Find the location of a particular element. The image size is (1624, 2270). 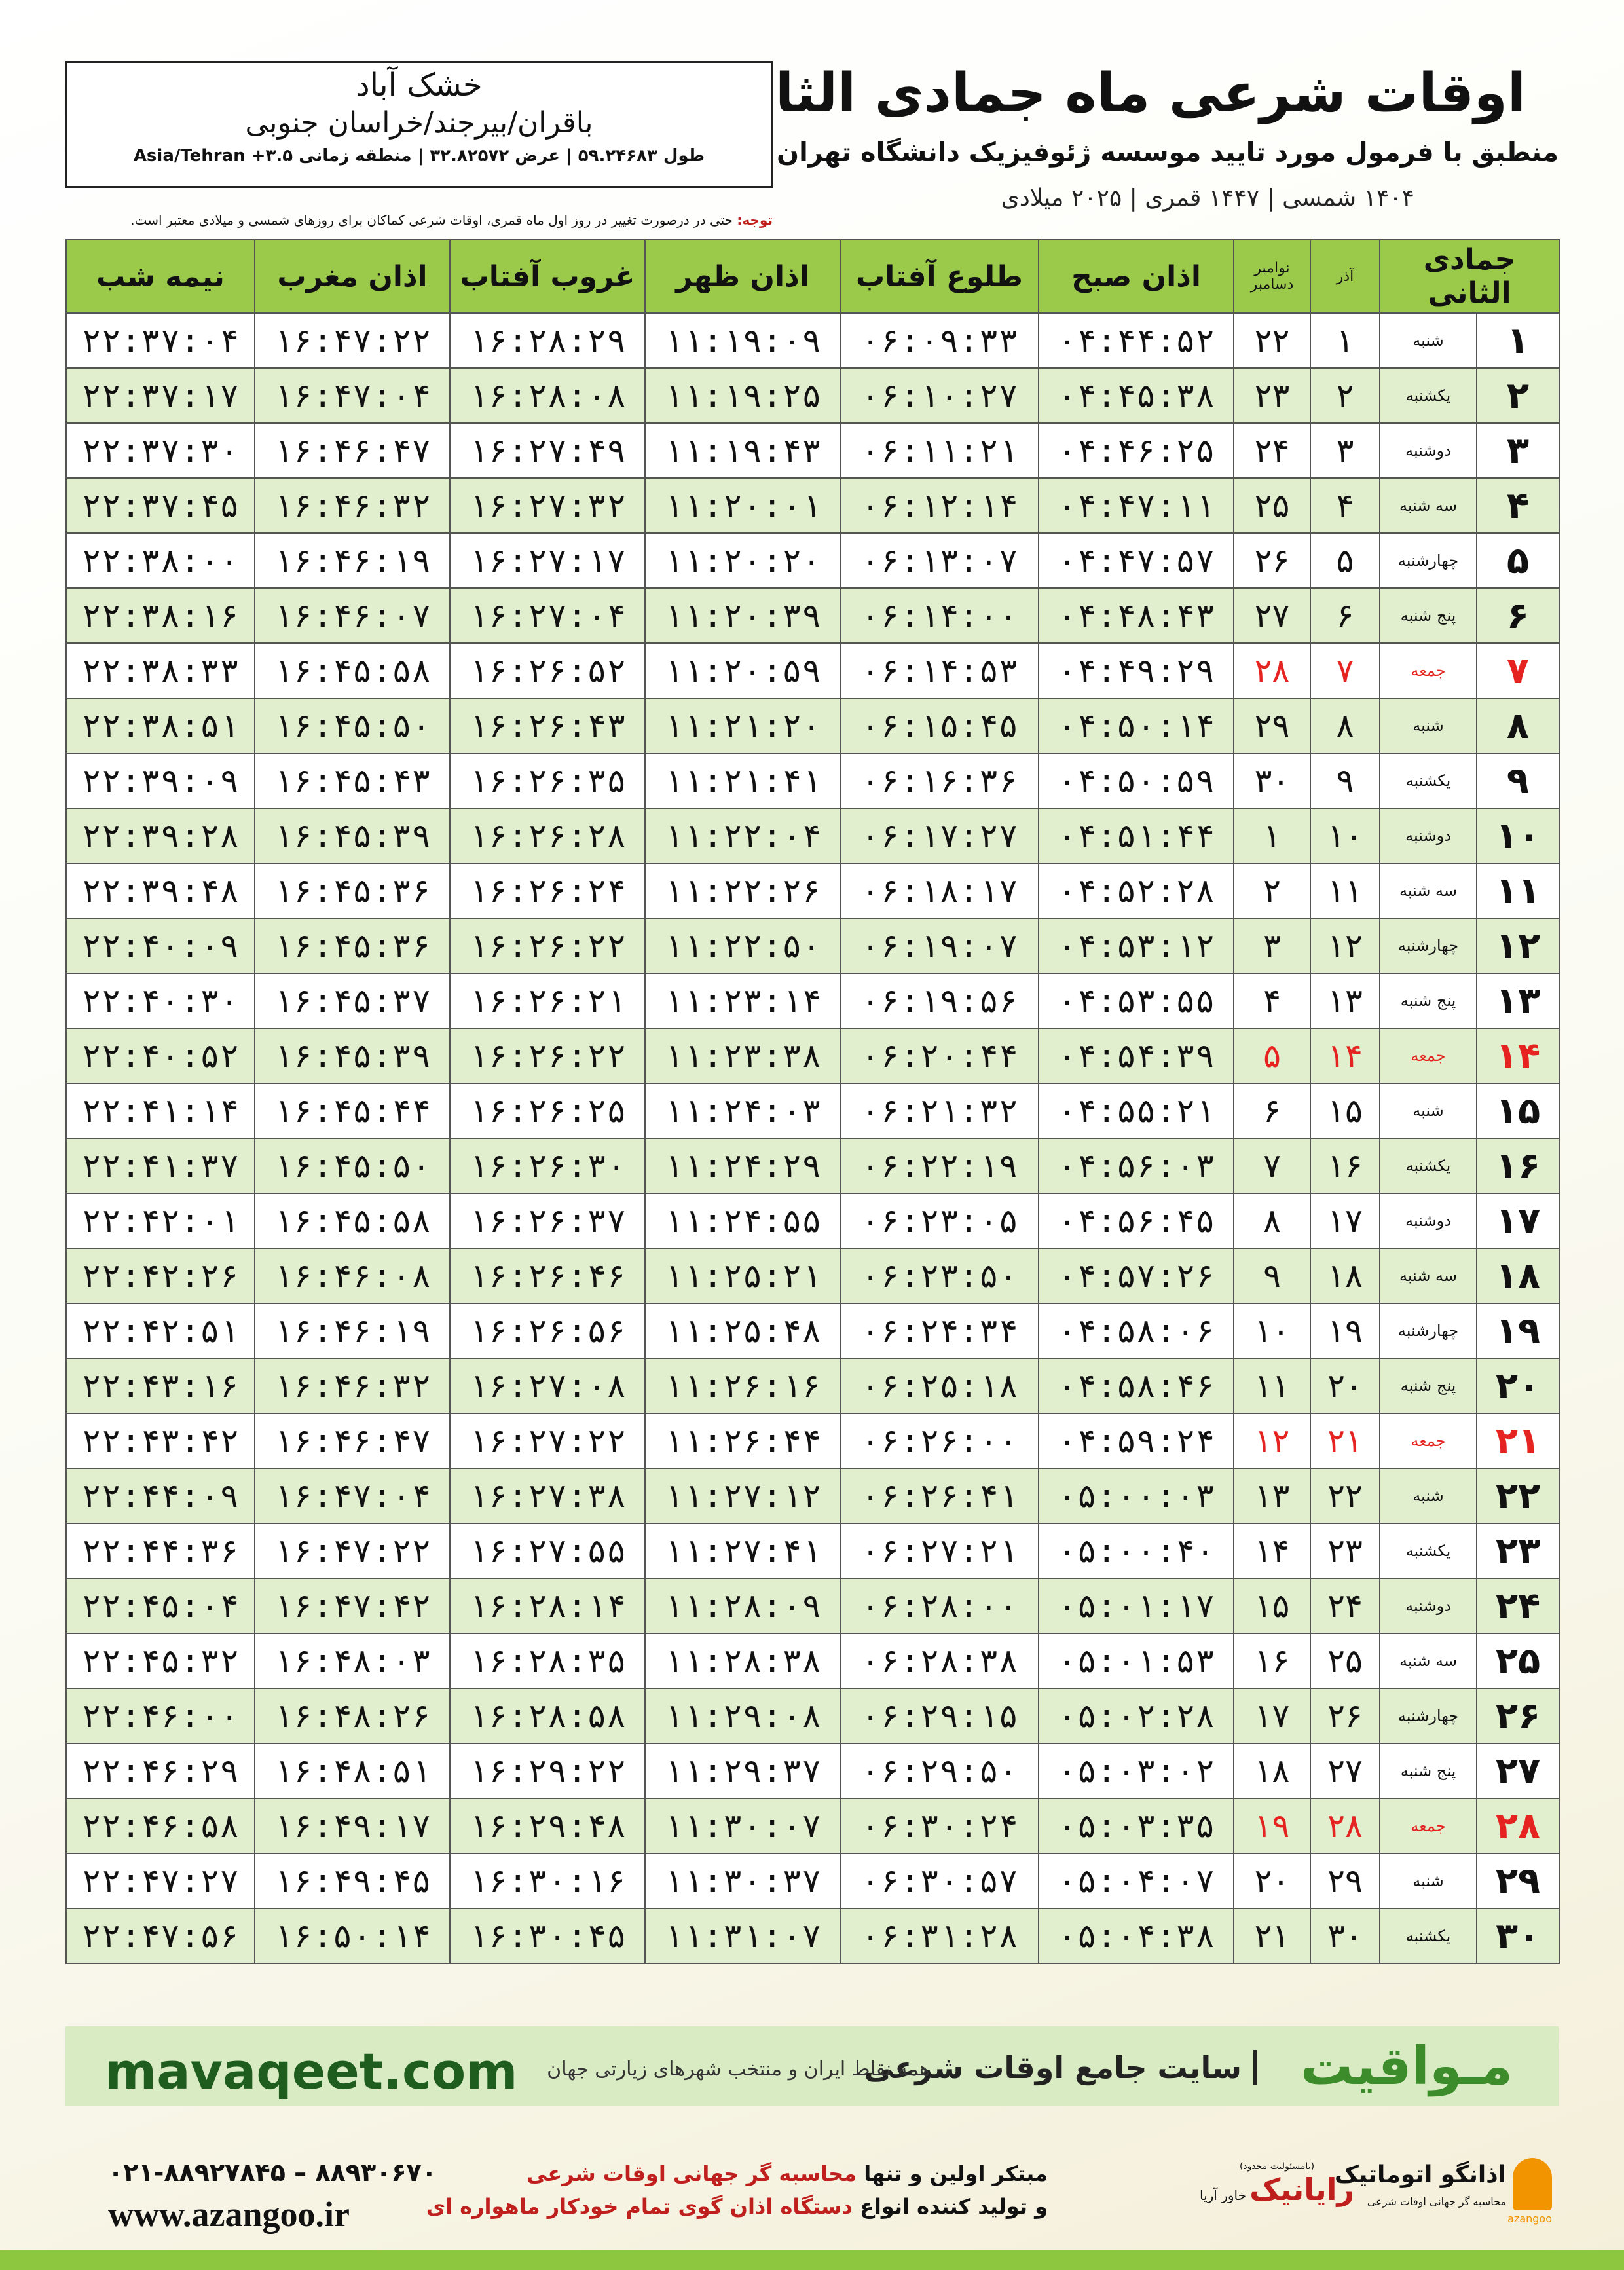

table-cell: ۱۶:۲۶:۲۱ is located at coordinates (547, 1001).